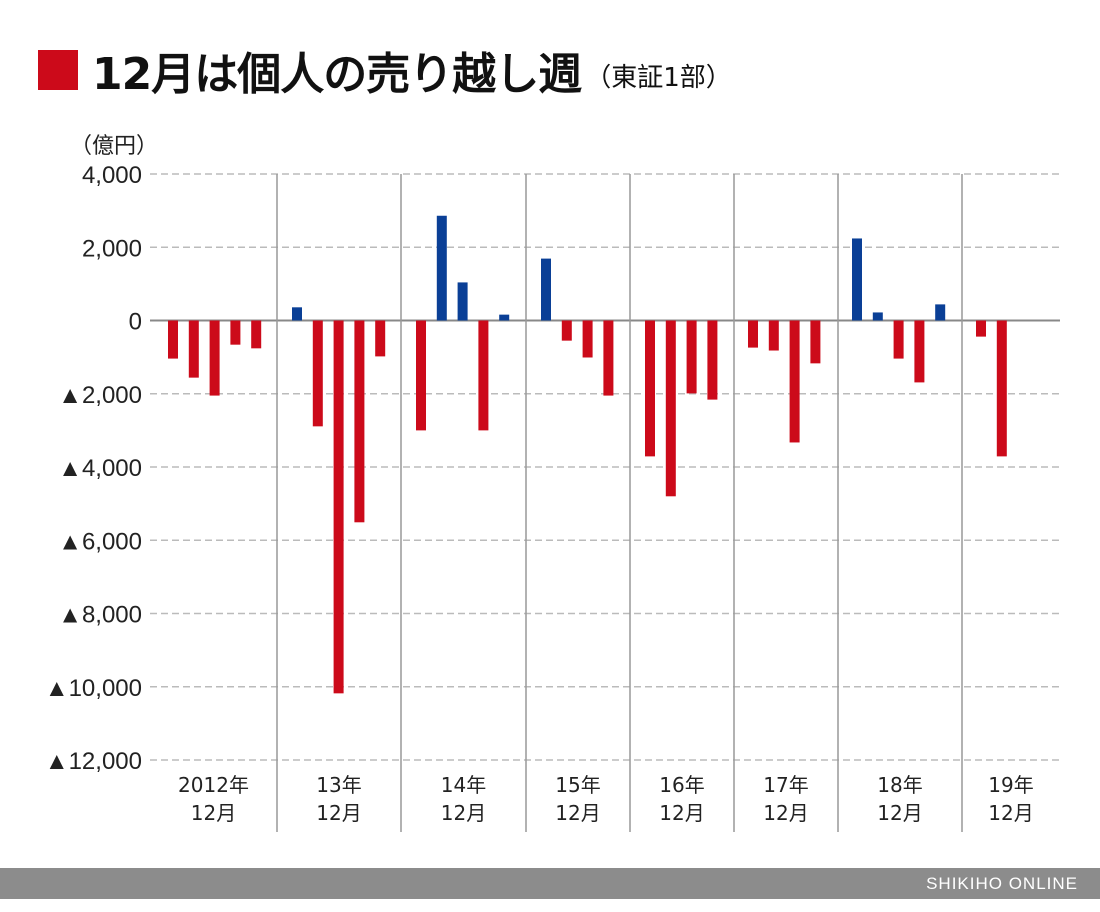  What do you see at coordinates (58, 70) in the screenshot?
I see `title-marker-square` at bounding box center [58, 70].